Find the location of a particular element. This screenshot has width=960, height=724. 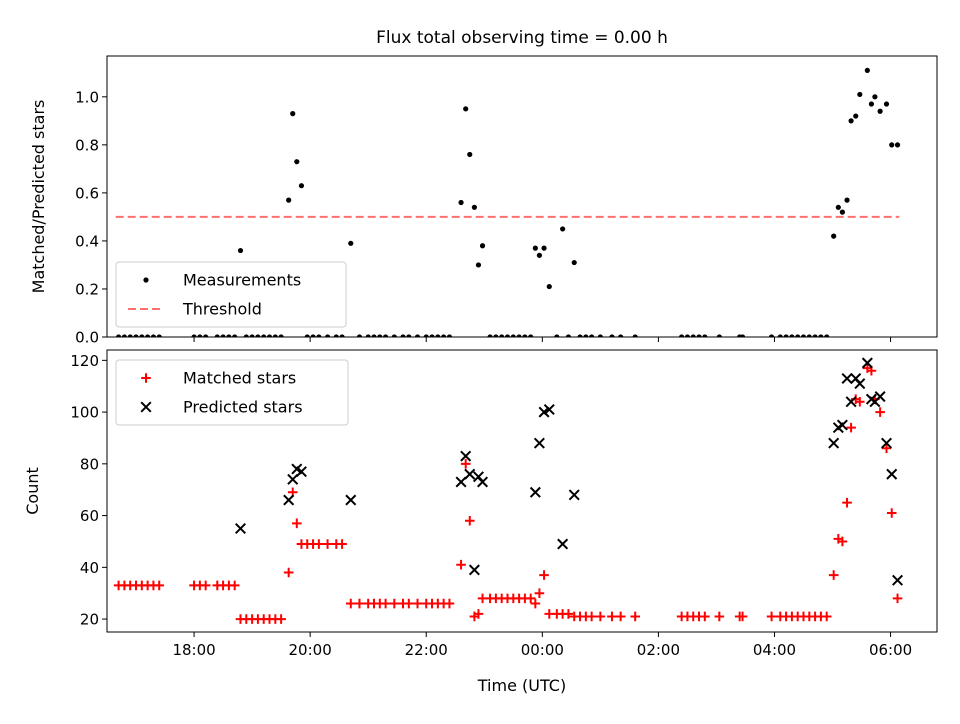

bottom-legend: Matched stars Predicted stars is located at coordinates (232, 392).